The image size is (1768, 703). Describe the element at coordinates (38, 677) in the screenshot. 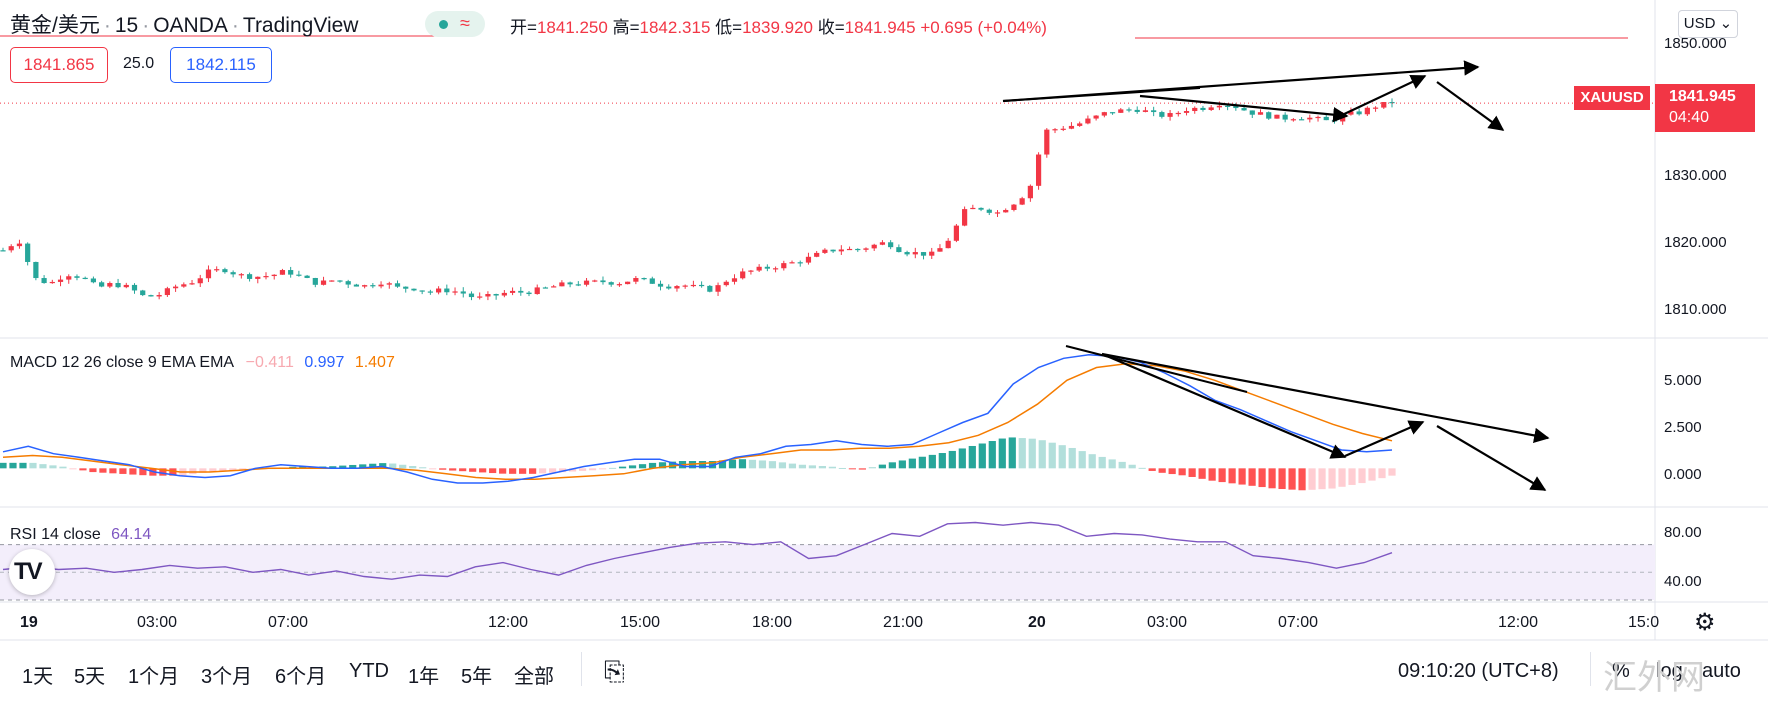

I see `timeframe-1d: 1天` at that location.